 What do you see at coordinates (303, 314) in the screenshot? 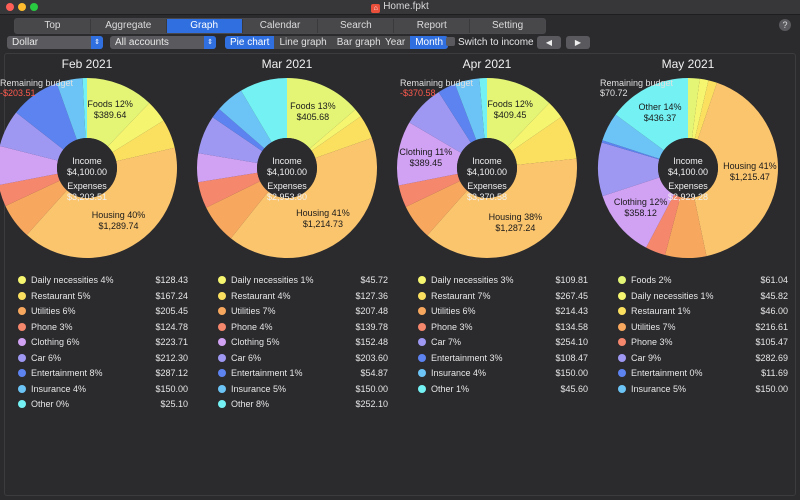
I see `legend-row: Utilities 7% $207.48` at bounding box center [303, 314].